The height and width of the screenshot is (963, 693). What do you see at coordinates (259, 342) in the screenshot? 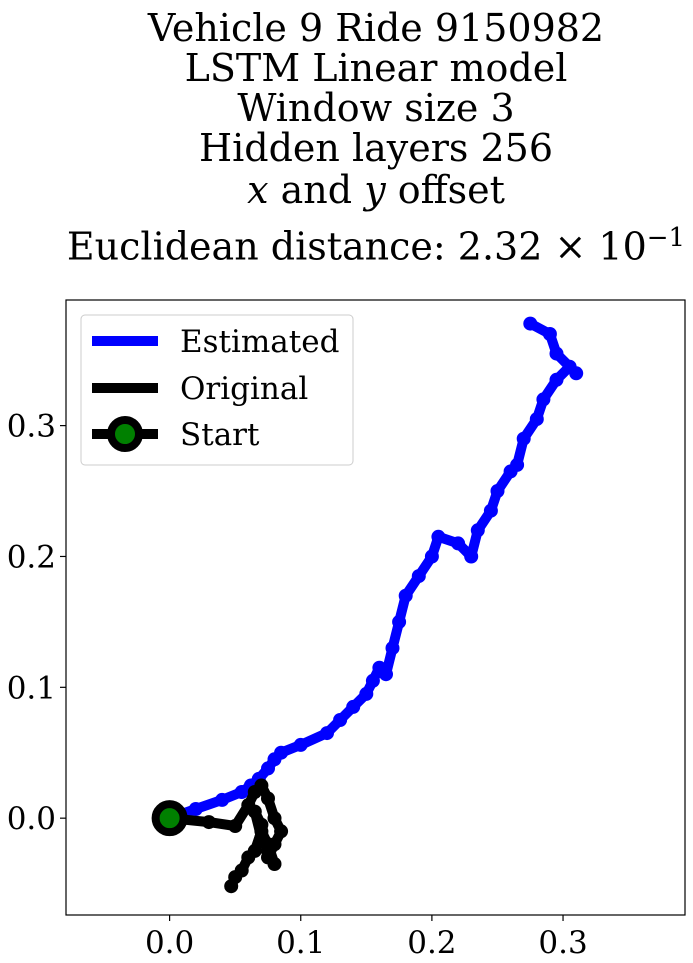
I see `legend-label-estimated: Estimated` at bounding box center [259, 342].